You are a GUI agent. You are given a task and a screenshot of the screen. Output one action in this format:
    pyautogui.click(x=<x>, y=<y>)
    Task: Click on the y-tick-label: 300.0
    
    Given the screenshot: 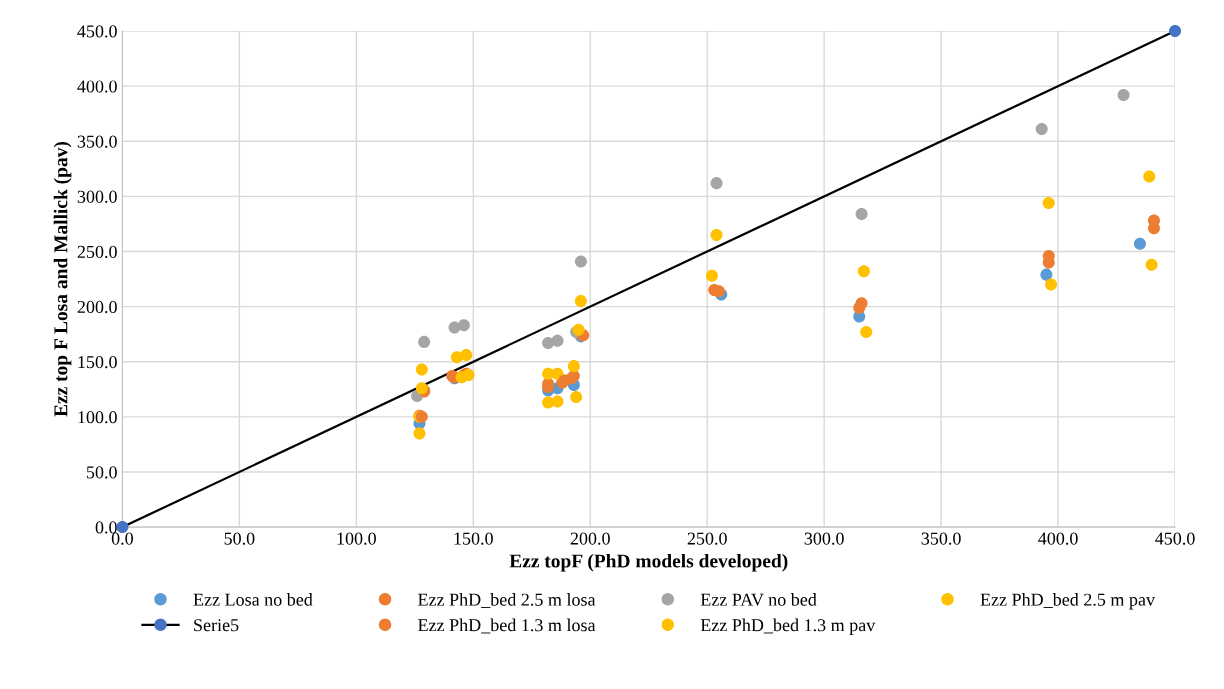 What is the action you would take?
    pyautogui.click(x=97, y=196)
    